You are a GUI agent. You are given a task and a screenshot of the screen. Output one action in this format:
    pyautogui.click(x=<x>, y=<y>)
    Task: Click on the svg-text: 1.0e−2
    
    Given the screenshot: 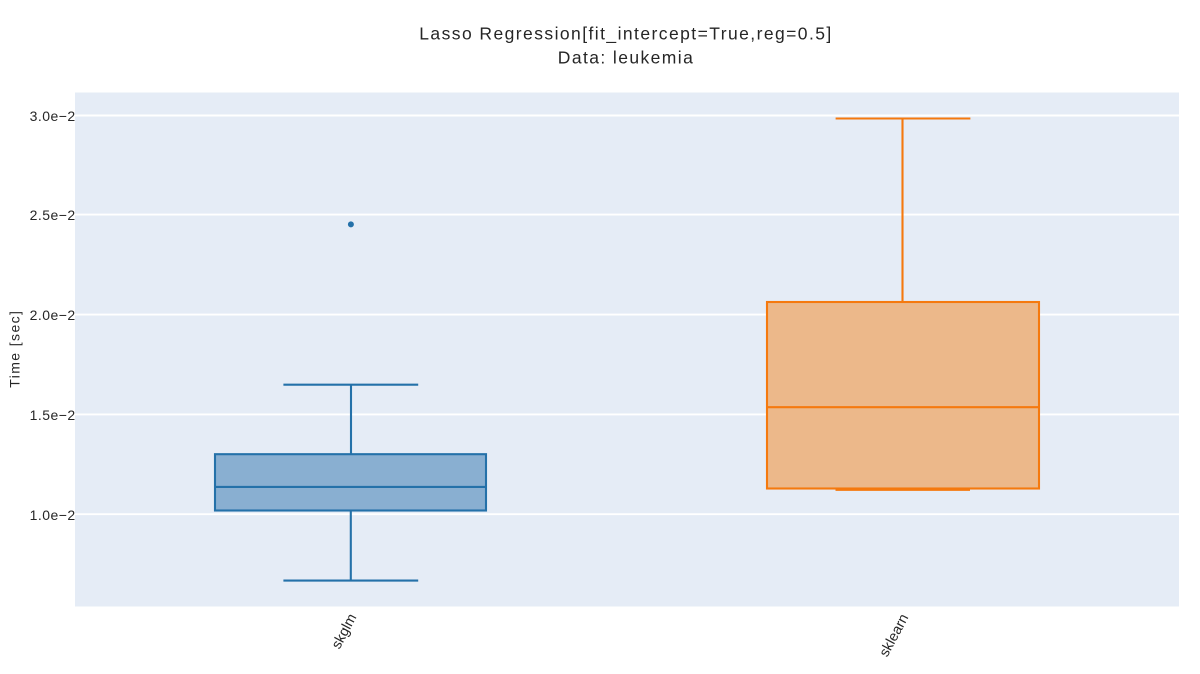 What is the action you would take?
    pyautogui.click(x=53, y=515)
    